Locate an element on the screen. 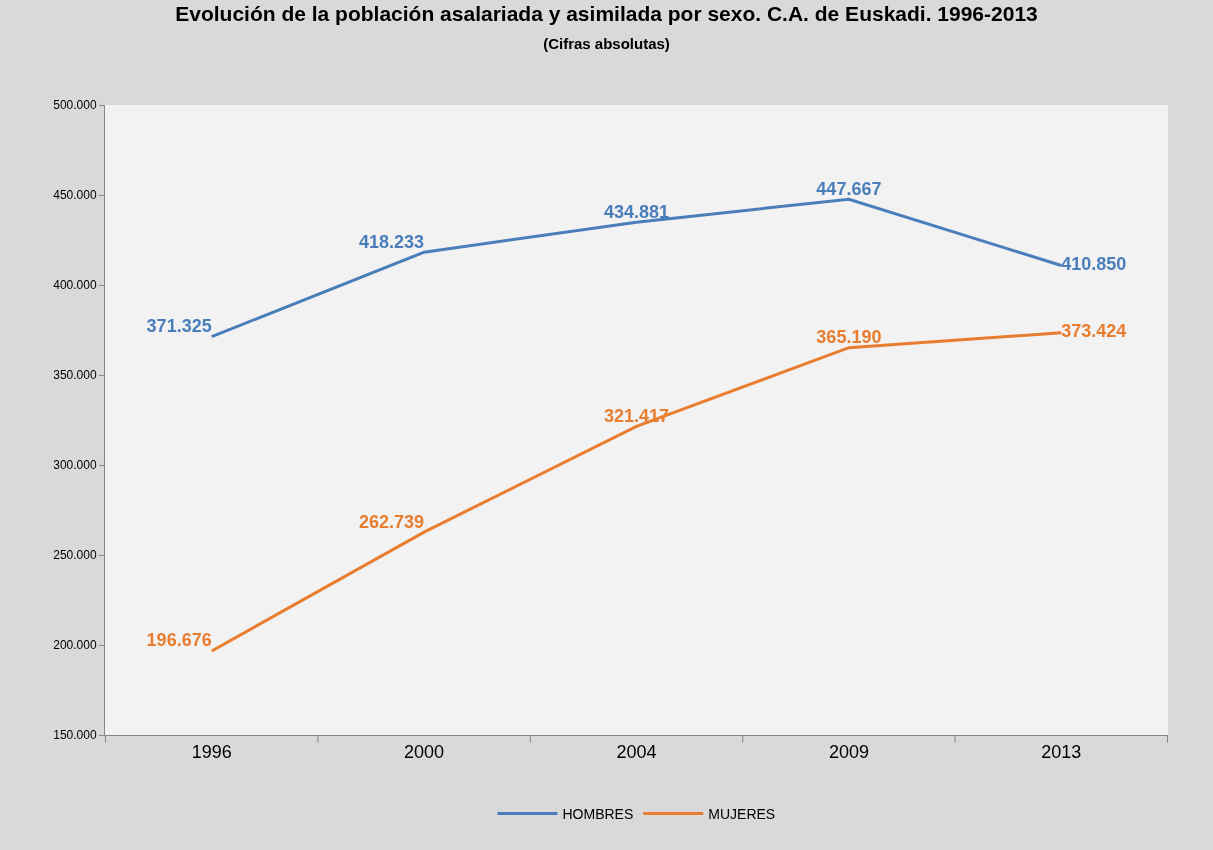 The width and height of the screenshot is (1213, 850). data-label: 410.850 is located at coordinates (1094, 263).